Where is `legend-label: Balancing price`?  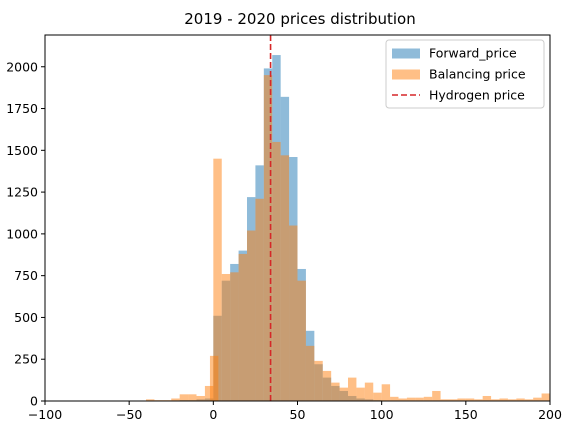
legend-label: Balancing price is located at coordinates (477, 74).